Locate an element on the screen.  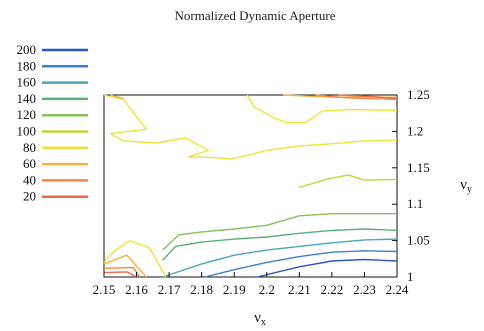
y-tick-label: 1.25 is located at coordinates (418, 94).